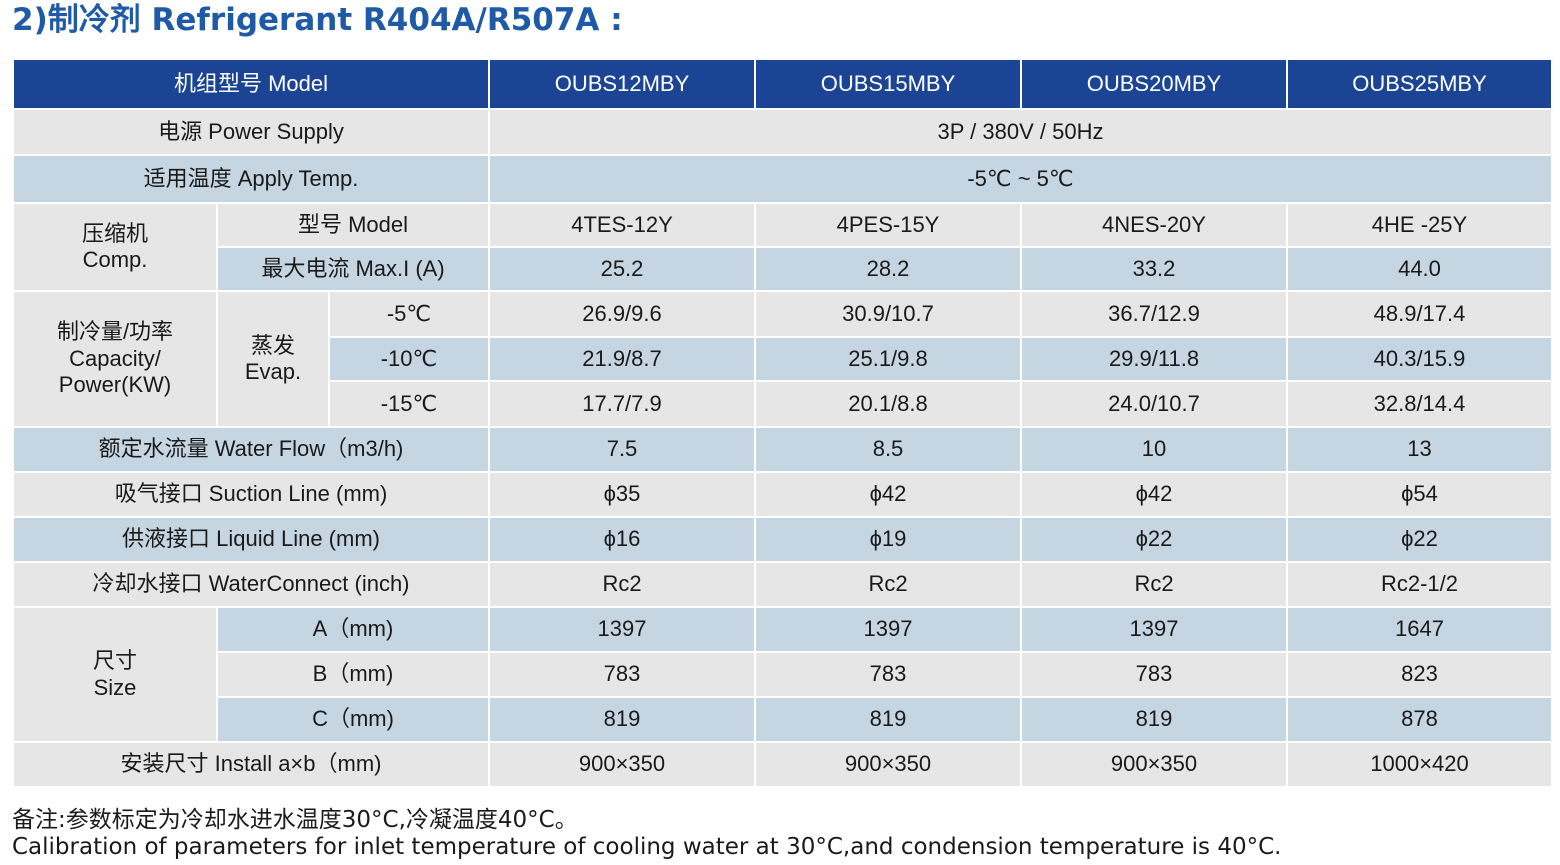 The width and height of the screenshot is (1560, 865). I want to click on row-label: 电源 Power Supply, so click(251, 132).